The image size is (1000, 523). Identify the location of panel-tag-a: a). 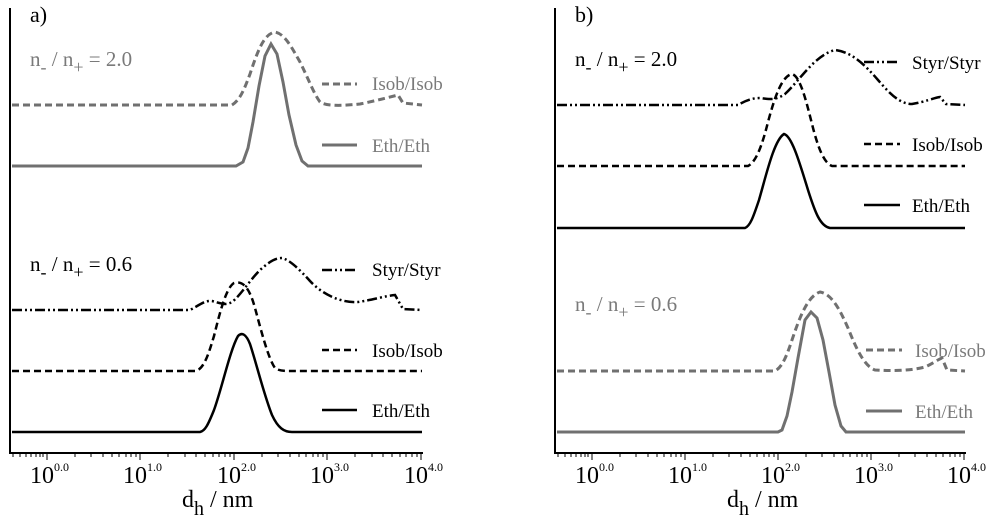
(38, 14).